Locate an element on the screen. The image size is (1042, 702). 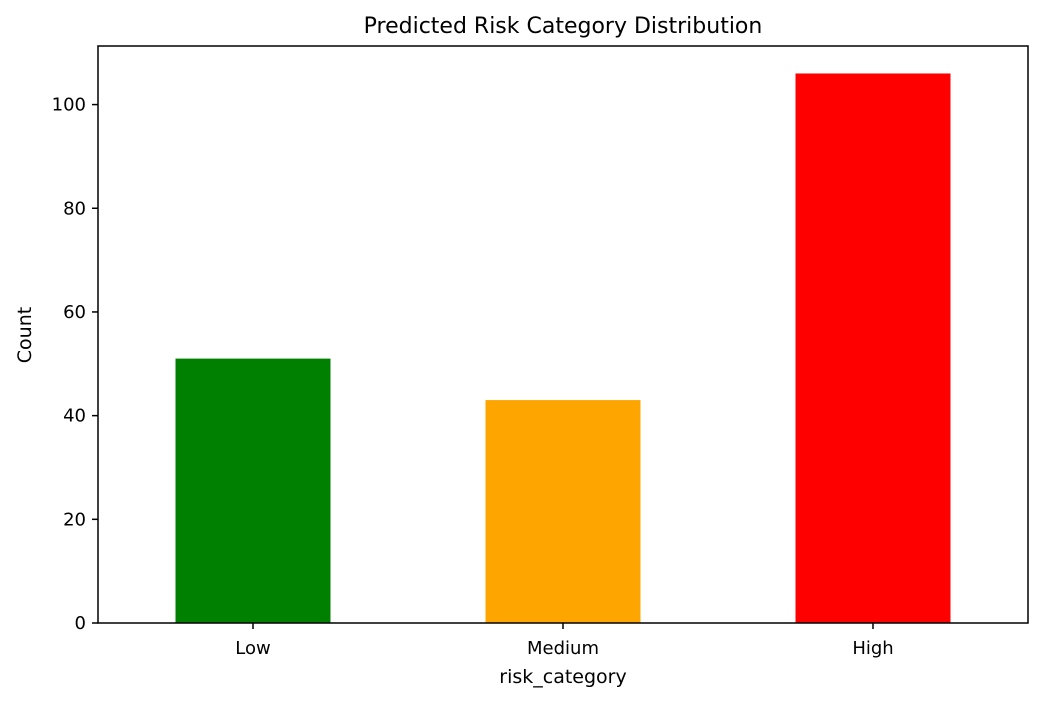
x-tick-label: Medium is located at coordinates (563, 648).